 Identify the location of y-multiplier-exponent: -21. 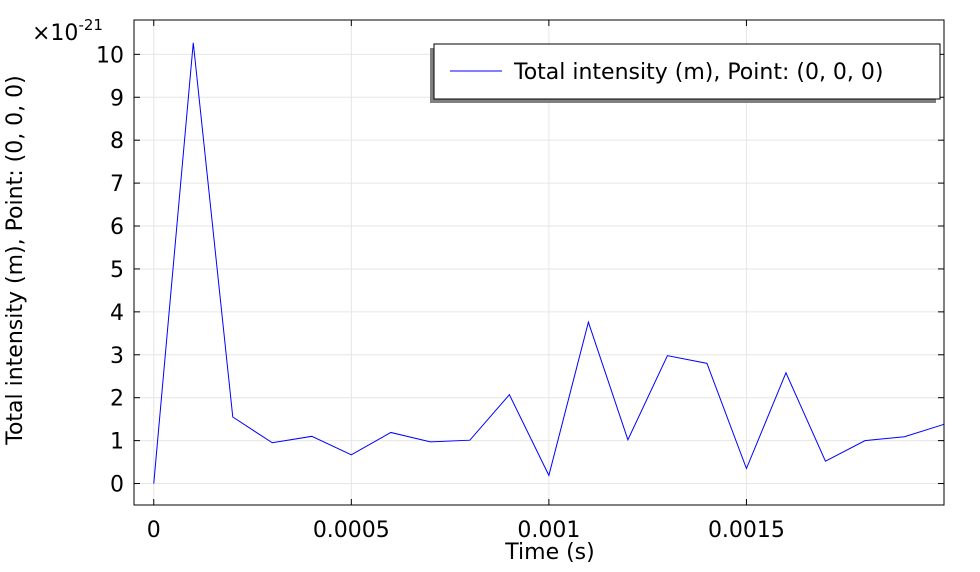
(90, 25).